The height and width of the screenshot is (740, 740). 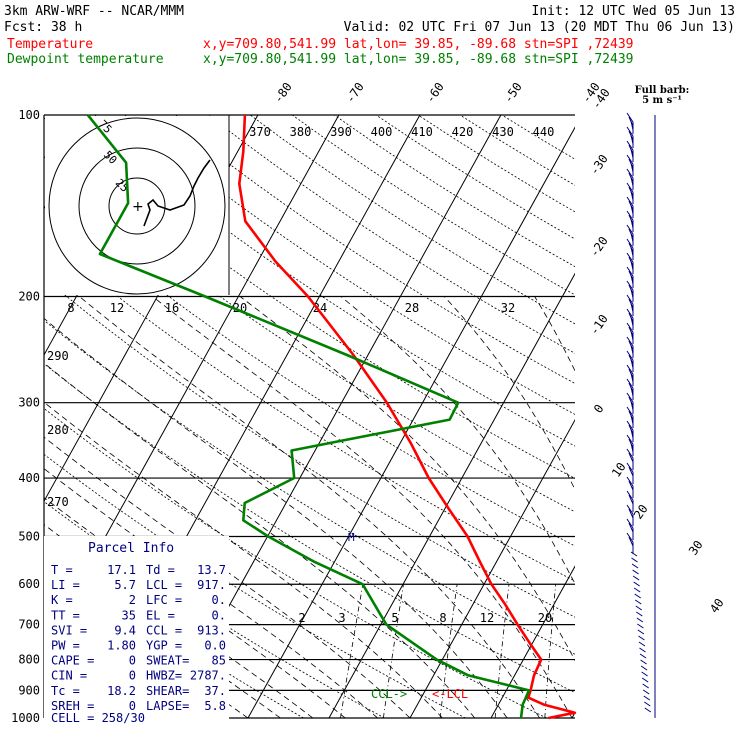 I want to click on parcel-row-right-label: LFC =, so click(x=164, y=600).